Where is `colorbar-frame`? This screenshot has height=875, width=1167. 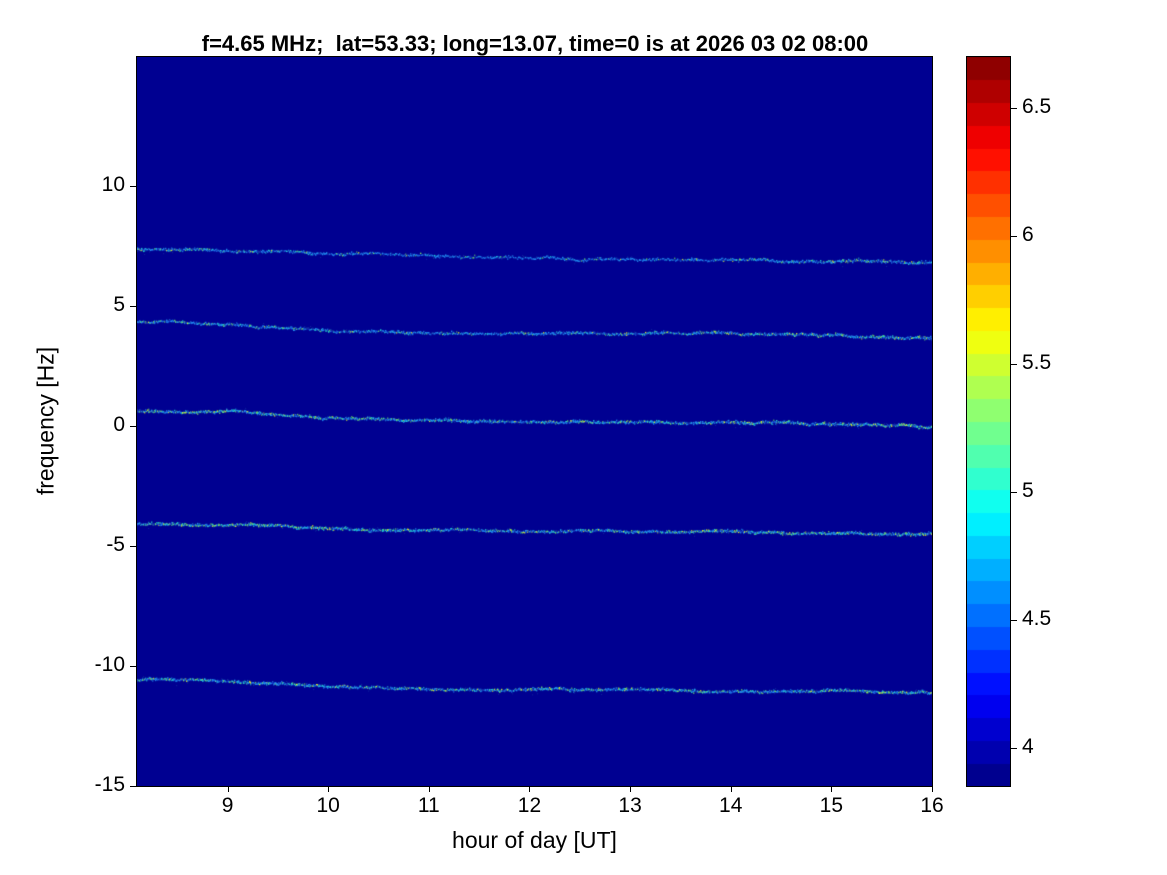 colorbar-frame is located at coordinates (988, 421).